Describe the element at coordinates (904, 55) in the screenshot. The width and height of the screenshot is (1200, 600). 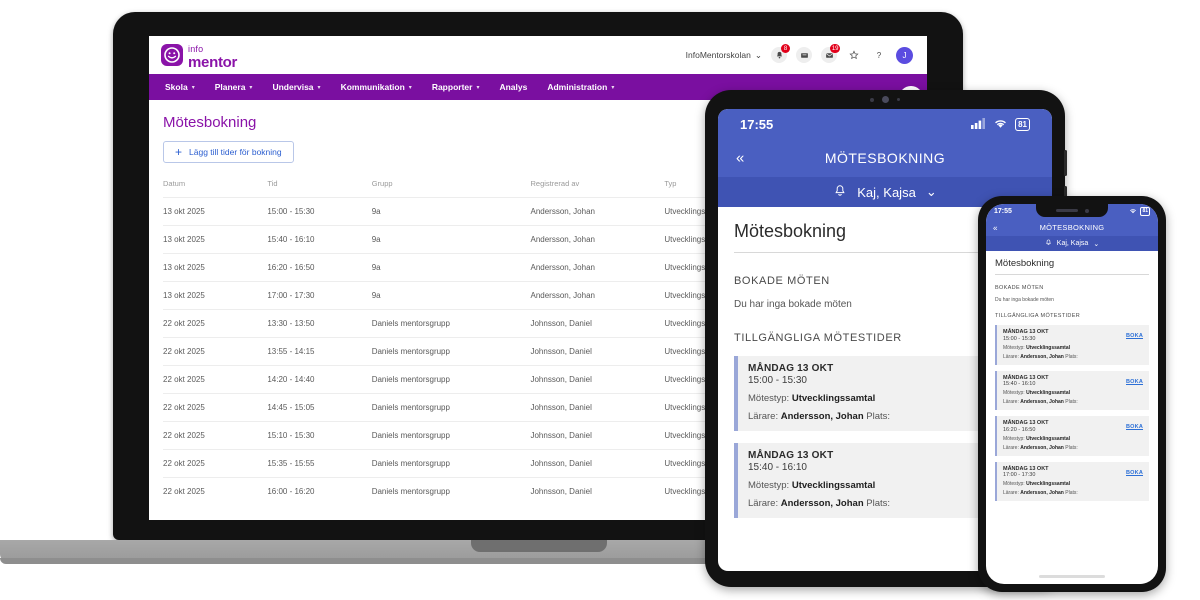
I see `avatar: J` at that location.